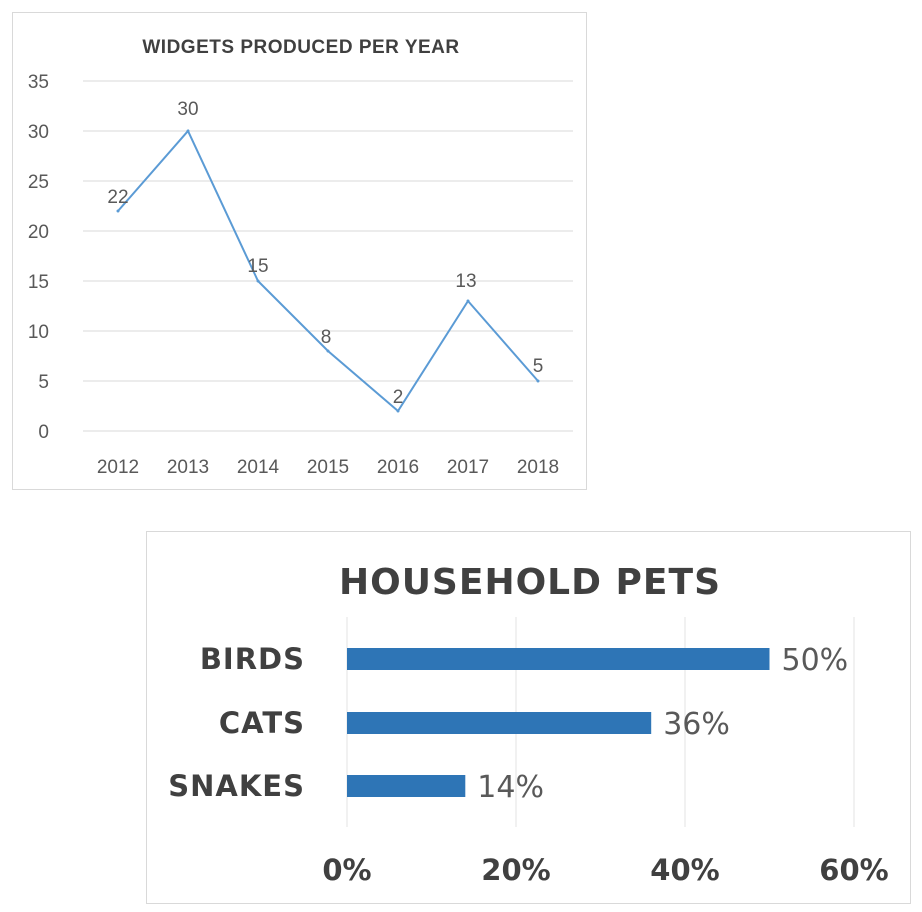  Describe the element at coordinates (43, 432) in the screenshot. I see `y-tick-label: 0` at that location.